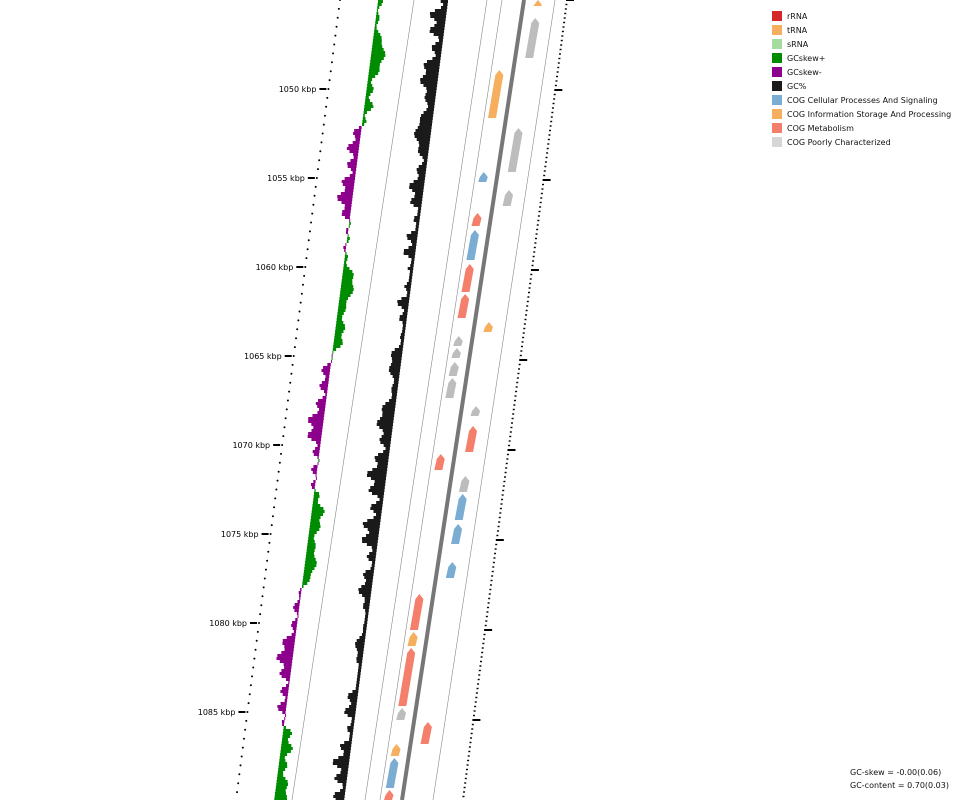 This screenshot has height=800, width=960. Describe the element at coordinates (518, 399) in the screenshot. I see `outer-scale-ticks` at that location.